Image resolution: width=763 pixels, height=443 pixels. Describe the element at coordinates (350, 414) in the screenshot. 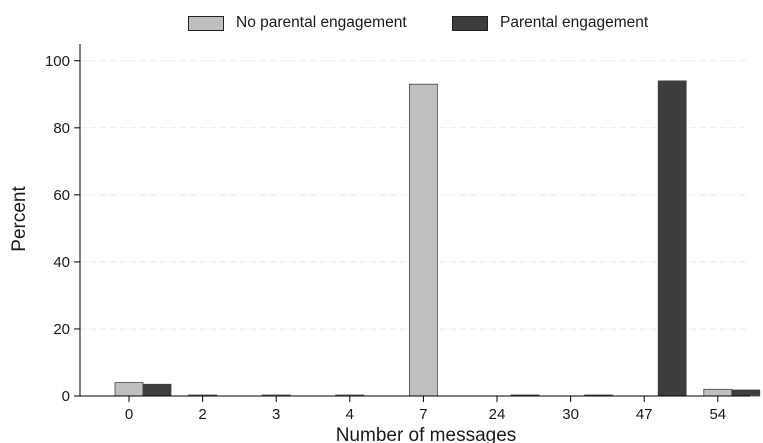

I see `x-tick-label: 4` at that location.